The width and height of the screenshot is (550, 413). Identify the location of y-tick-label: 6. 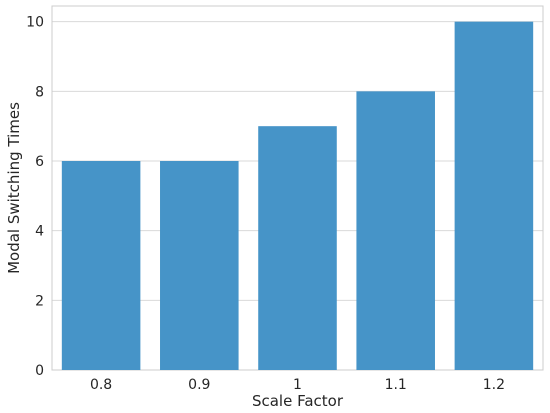
(39, 162).